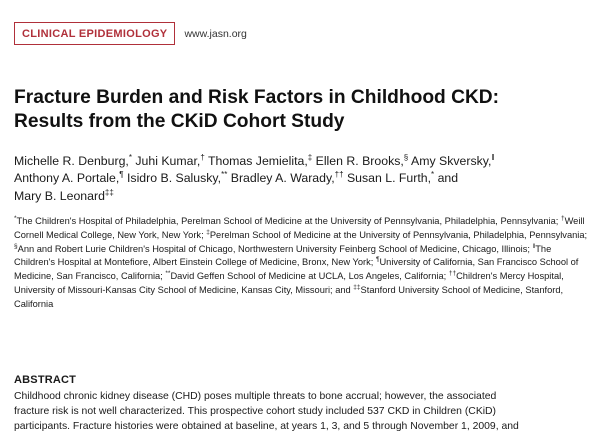 This screenshot has height=439, width=601. What do you see at coordinates (493, 157) in the screenshot?
I see `author-mark: ‖` at bounding box center [493, 157].